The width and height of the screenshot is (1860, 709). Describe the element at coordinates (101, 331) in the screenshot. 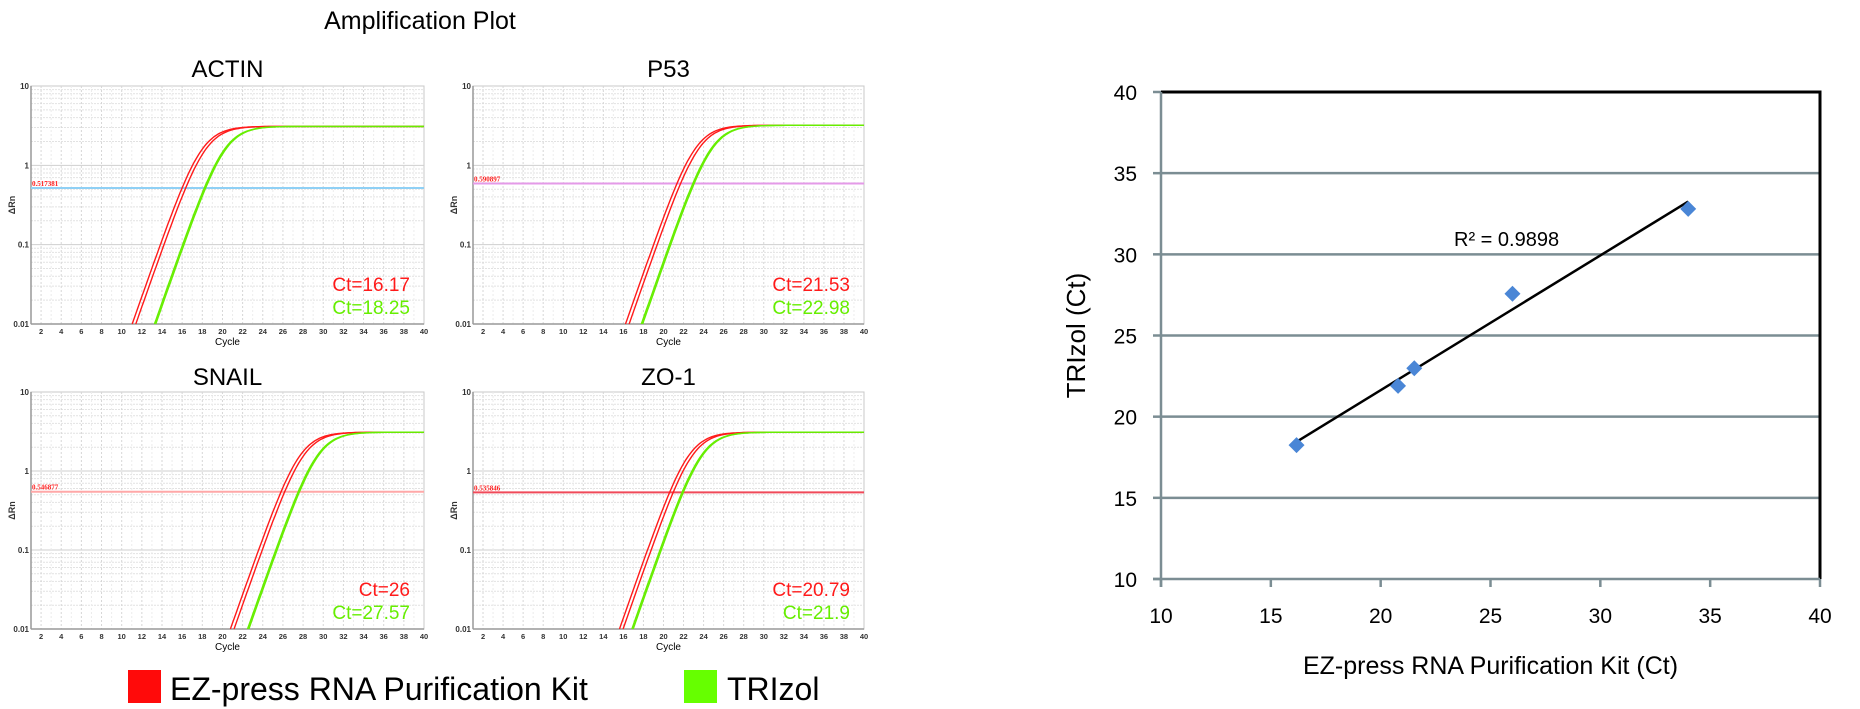

I see `x-tick-label: 8` at that location.